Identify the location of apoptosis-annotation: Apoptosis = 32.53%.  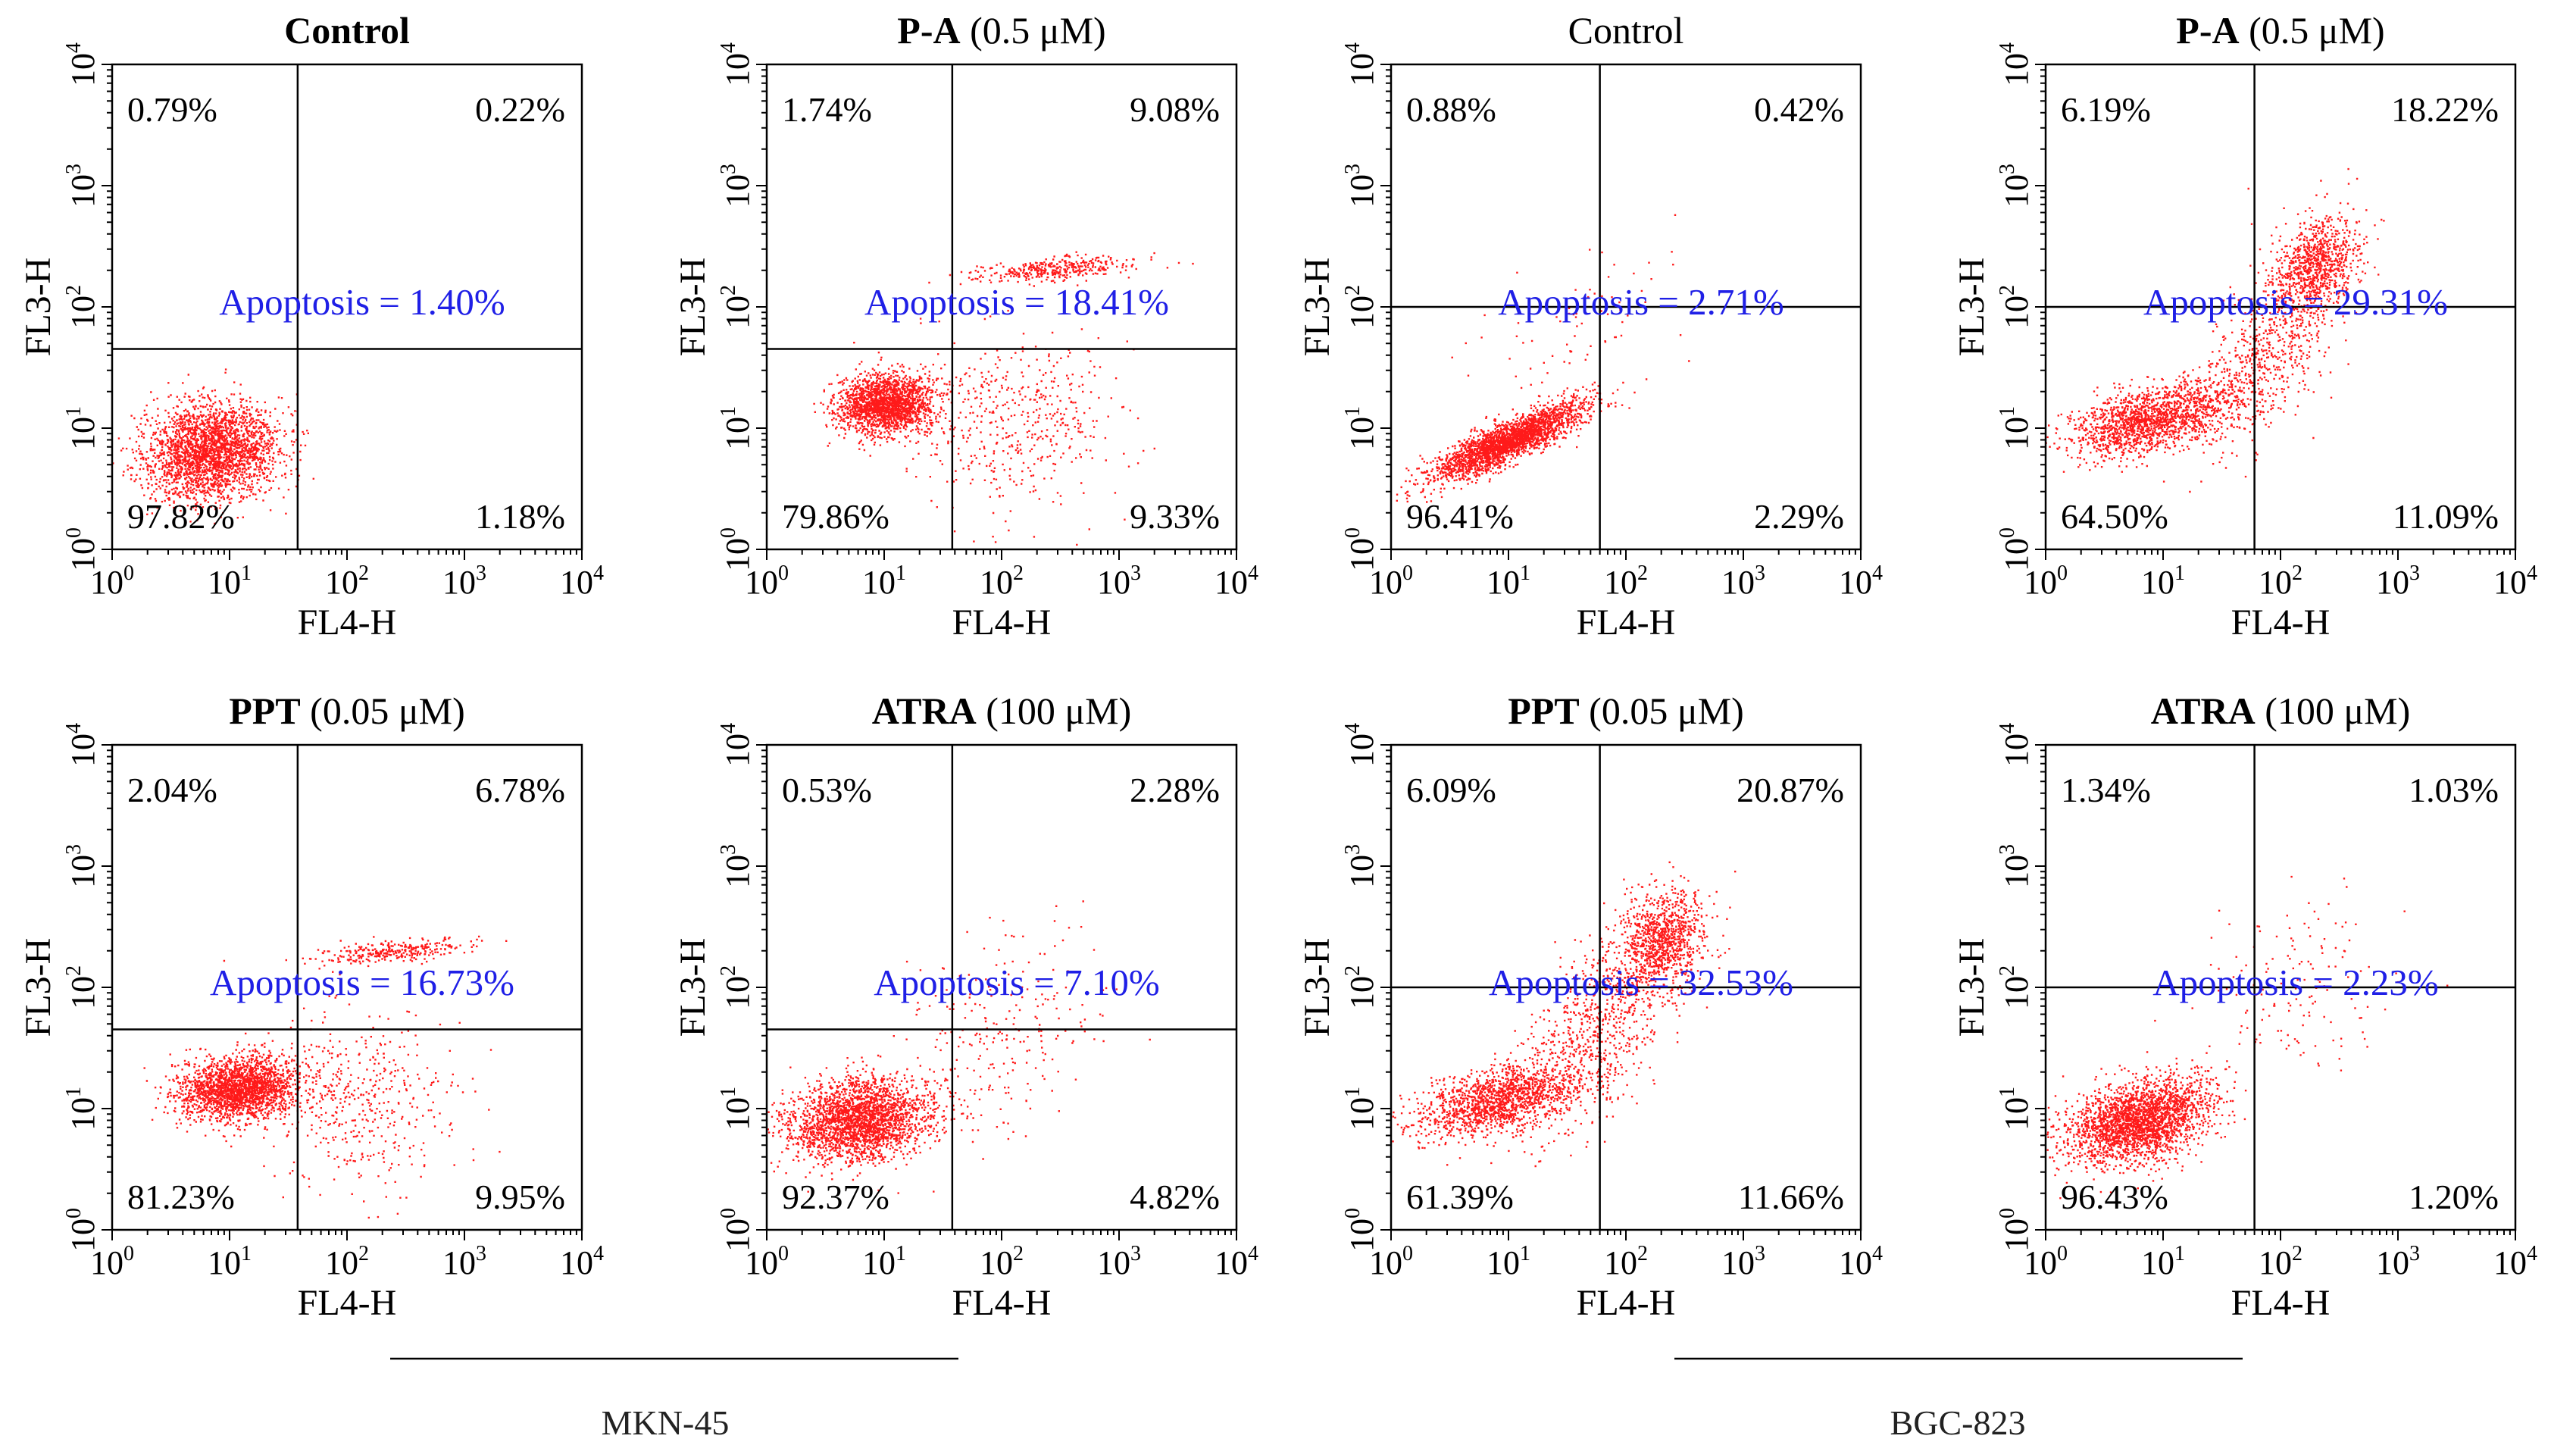
(1641, 983).